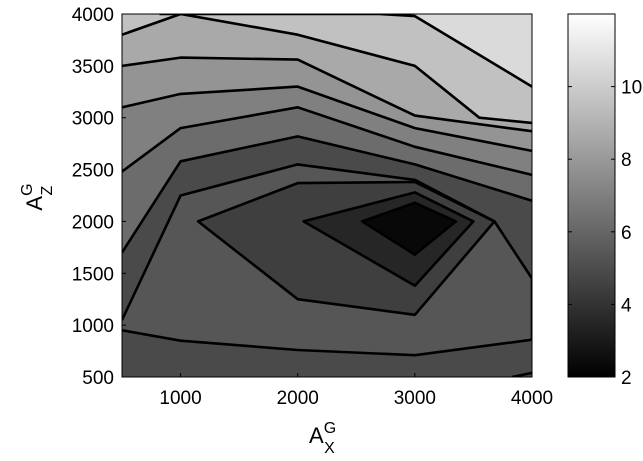 The image size is (643, 461). I want to click on colorbar-tick-label: 6, so click(626, 233).